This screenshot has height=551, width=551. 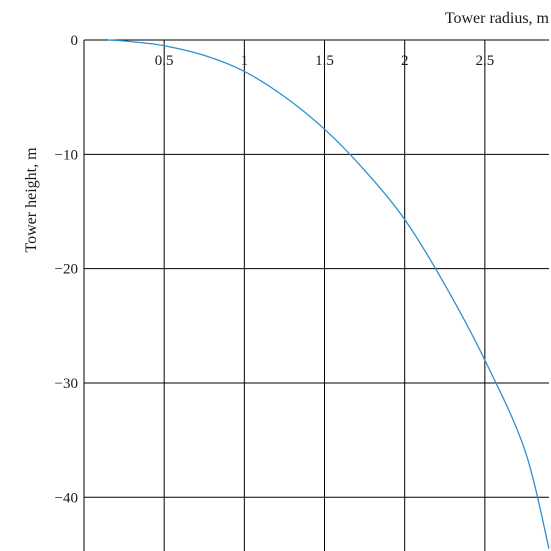 I want to click on x-tick-label: 1.5, so click(x=324, y=61).